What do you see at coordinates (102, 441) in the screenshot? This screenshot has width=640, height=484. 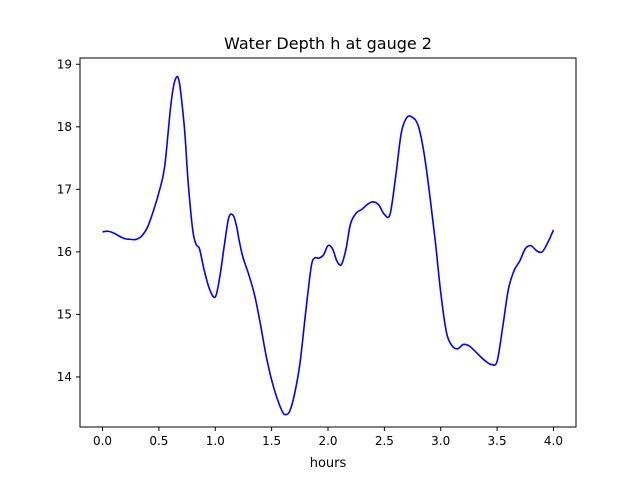 I see `x-tick-label: 0.0` at bounding box center [102, 441].